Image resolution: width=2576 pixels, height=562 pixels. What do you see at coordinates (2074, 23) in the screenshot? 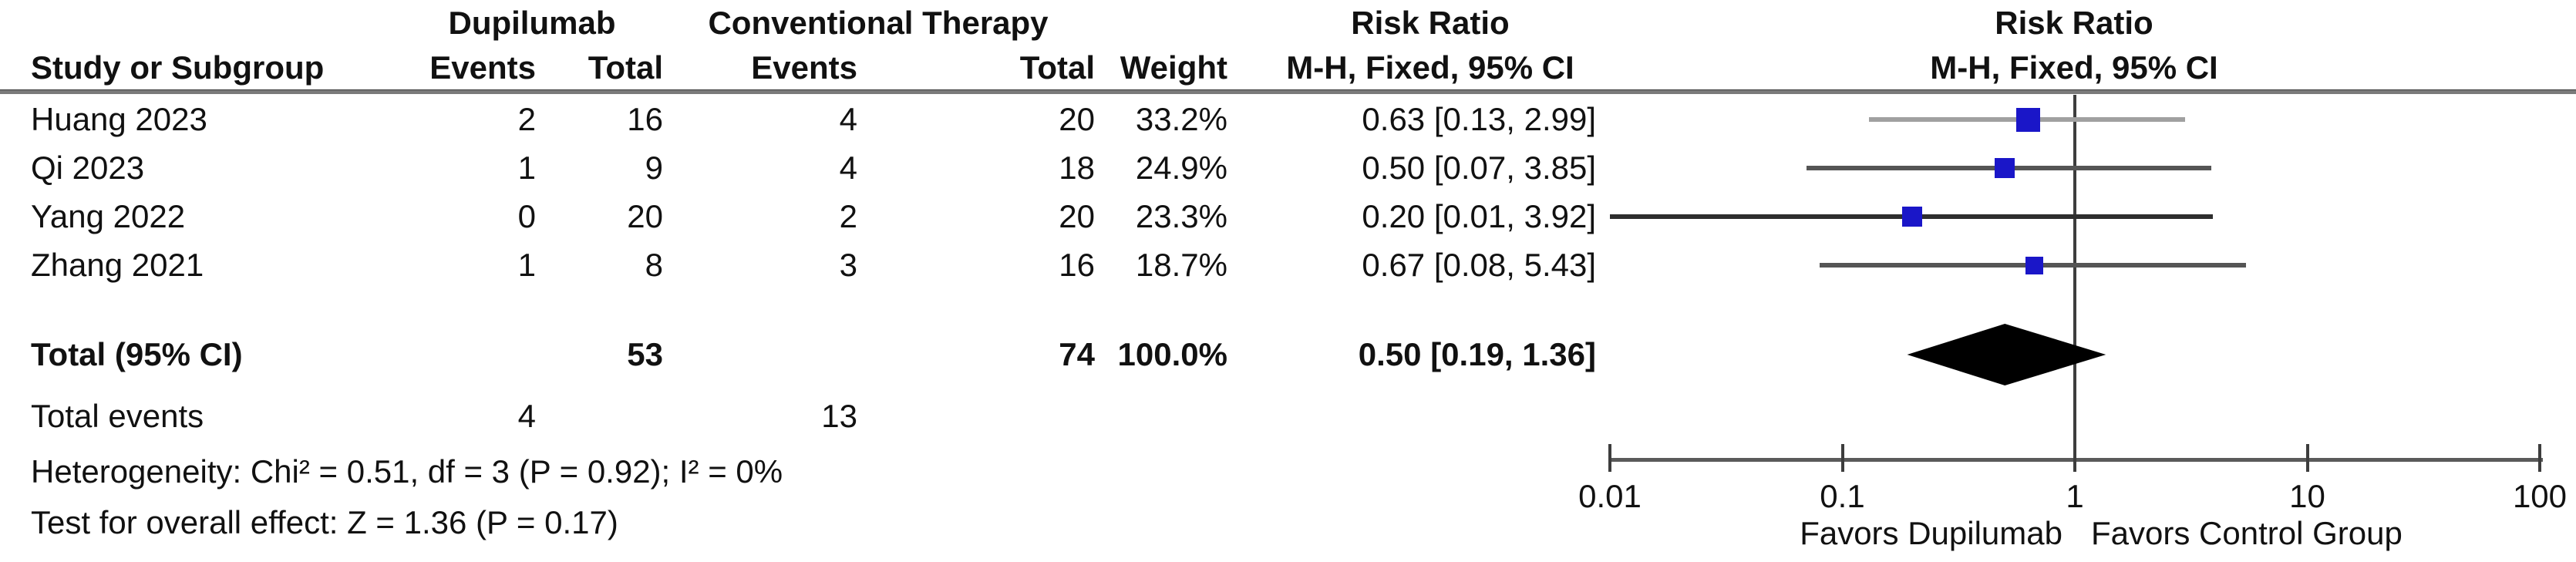
I see `risk-ratio-header-plot: Risk Ratio` at bounding box center [2074, 23].